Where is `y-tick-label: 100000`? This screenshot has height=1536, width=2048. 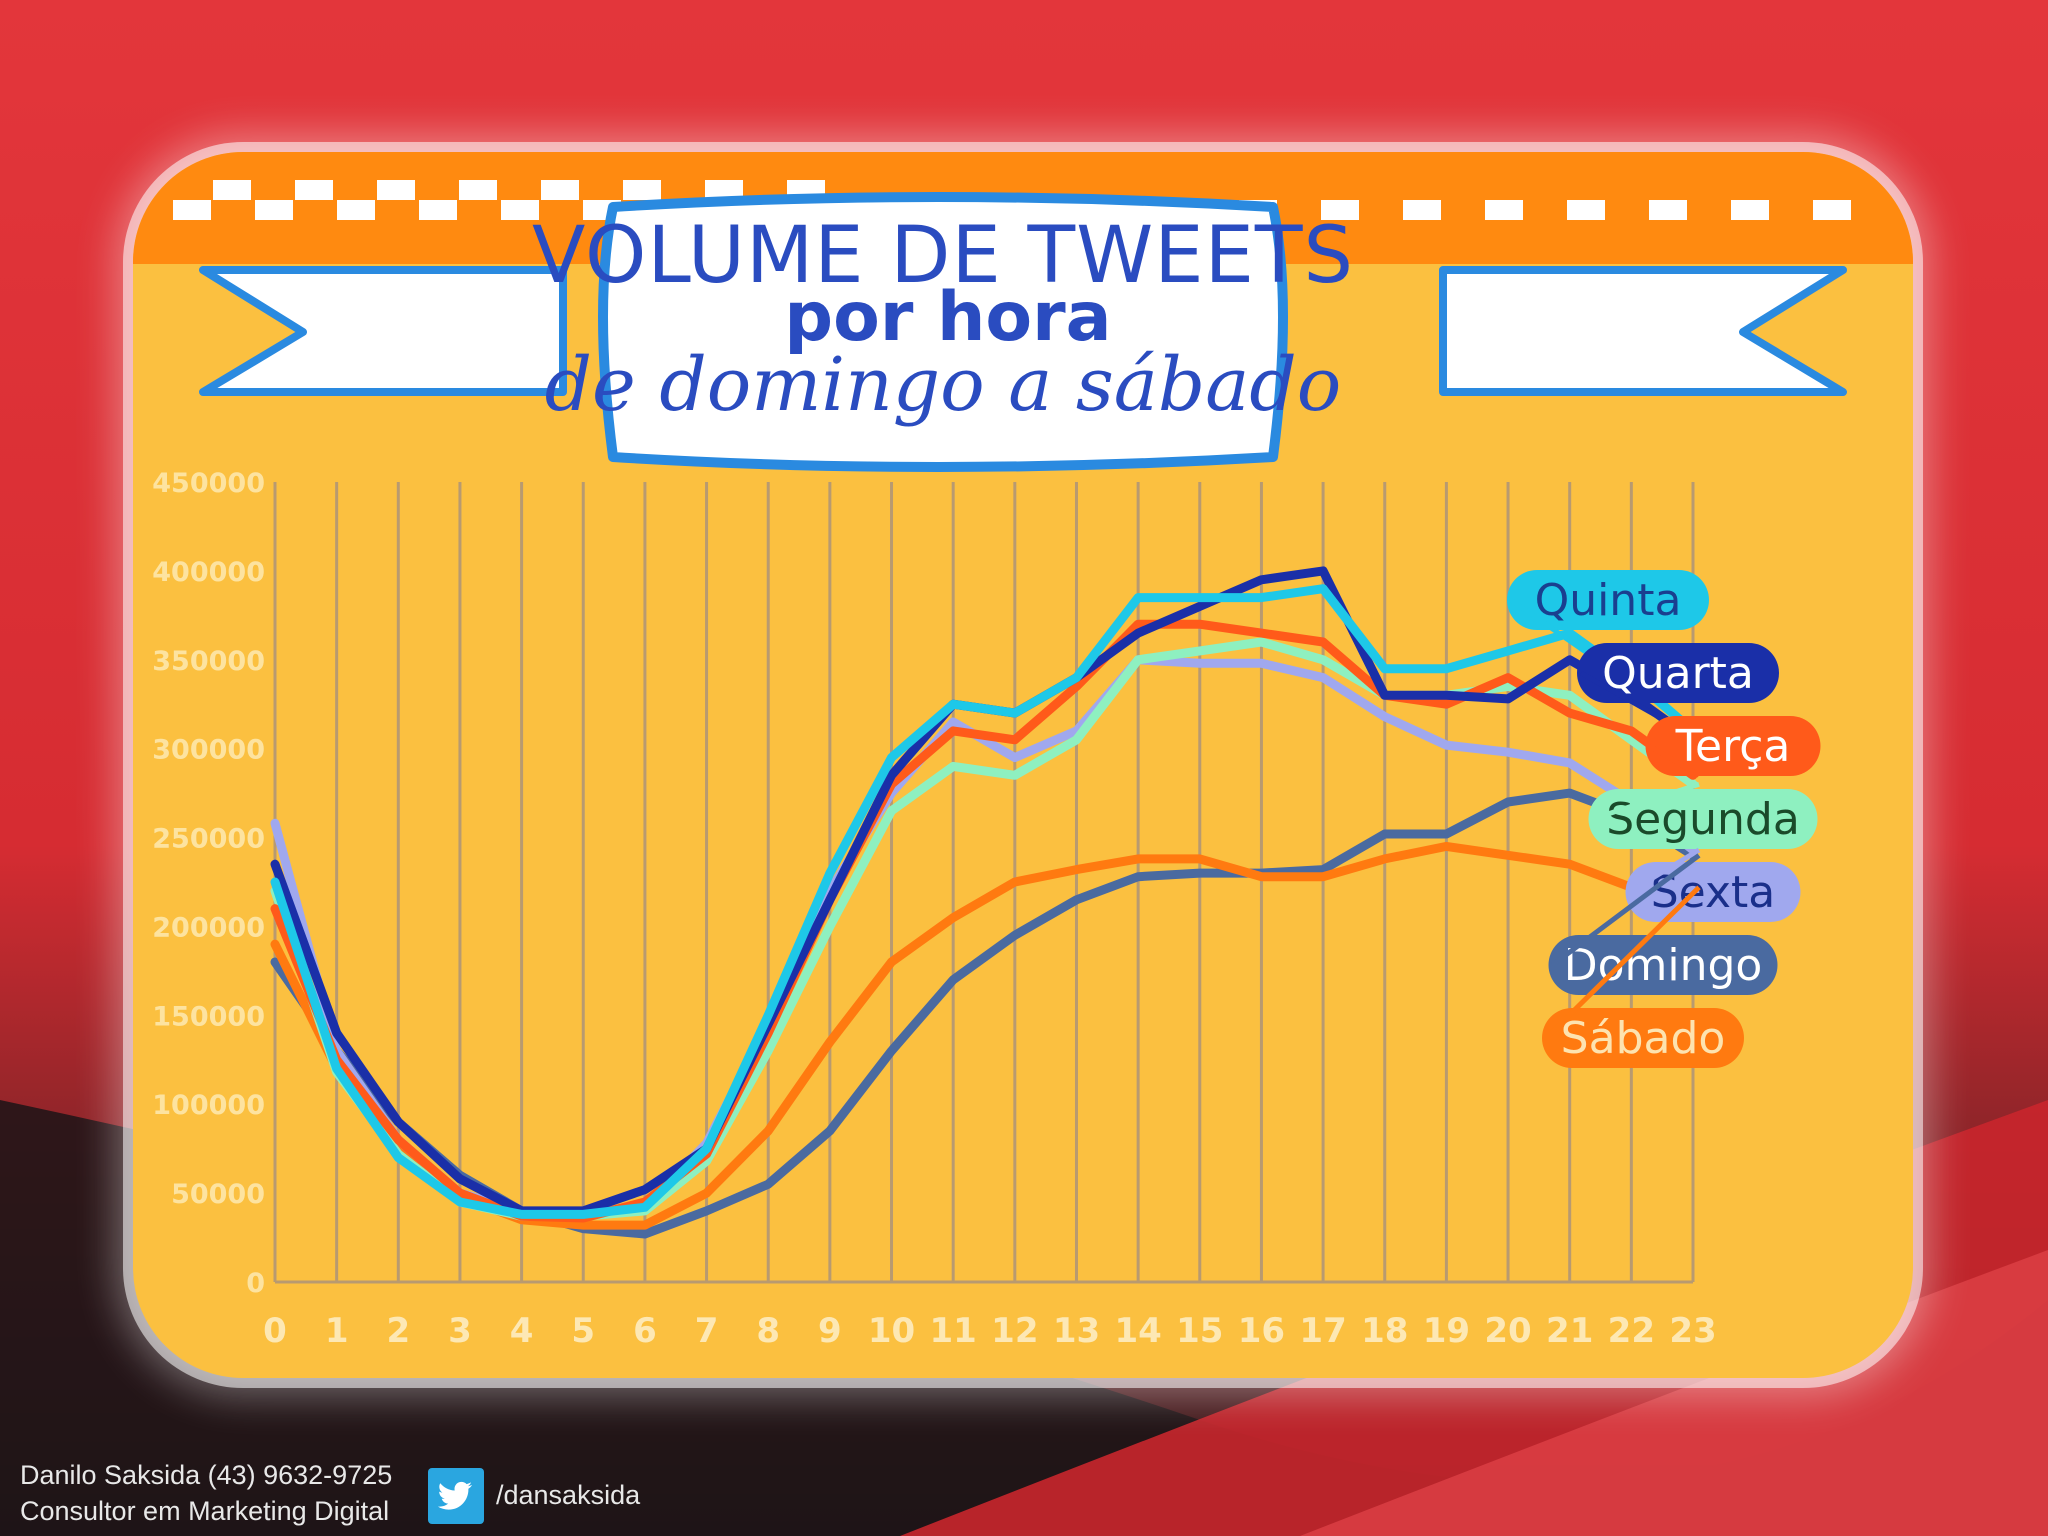
y-tick-label: 100000 is located at coordinates (208, 1105).